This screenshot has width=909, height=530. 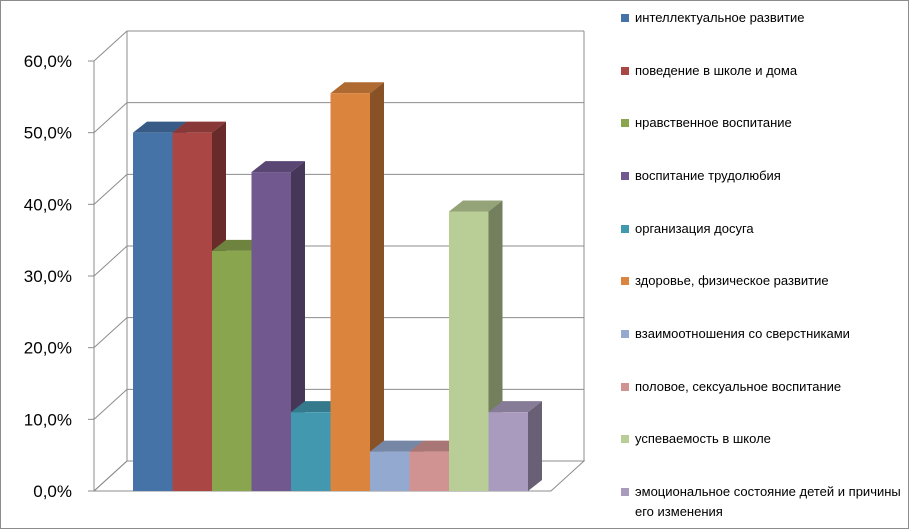 What do you see at coordinates (720, 17) in the screenshot?
I see `legend-label: интеллектуальное развитие` at bounding box center [720, 17].